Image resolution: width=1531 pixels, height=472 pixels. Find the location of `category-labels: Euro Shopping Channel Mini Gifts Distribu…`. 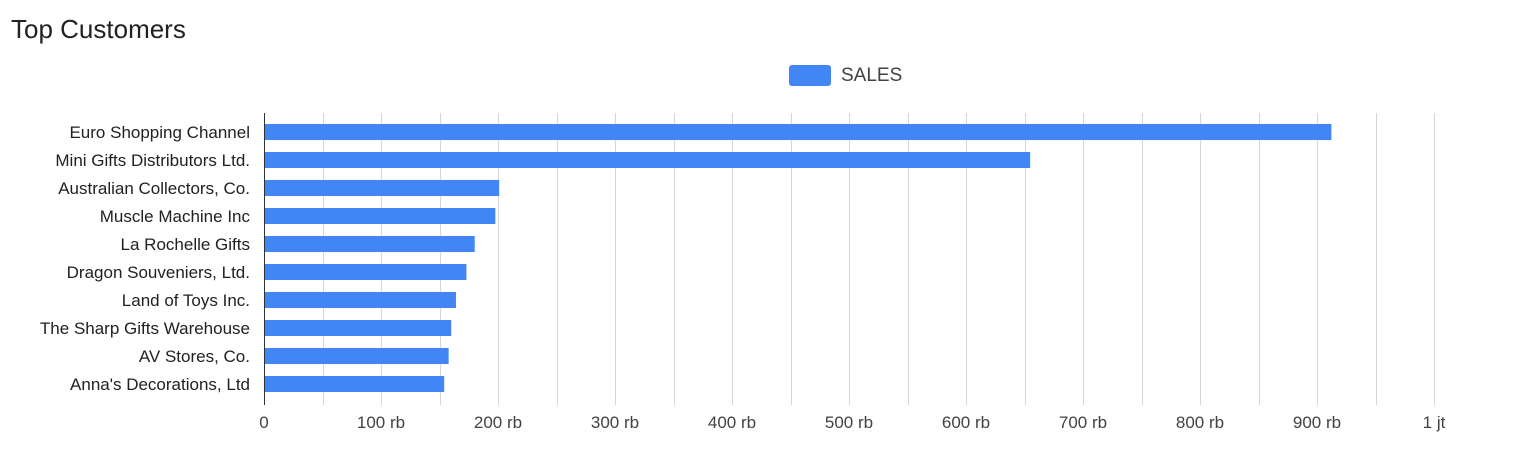

category-labels: Euro Shopping Channel Mini Gifts Distribu… is located at coordinates (145, 258).